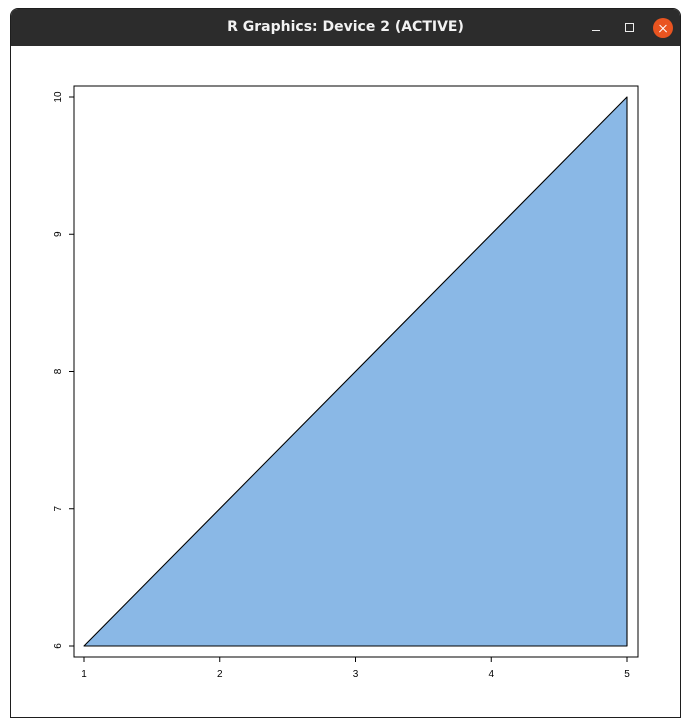 The height and width of the screenshot is (726, 691). Describe the element at coordinates (491, 674) in the screenshot. I see `x-tick-label-3: 4` at that location.